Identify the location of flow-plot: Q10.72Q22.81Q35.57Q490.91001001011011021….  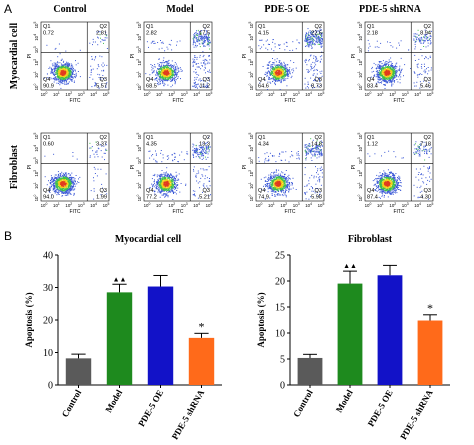
(68, 63).